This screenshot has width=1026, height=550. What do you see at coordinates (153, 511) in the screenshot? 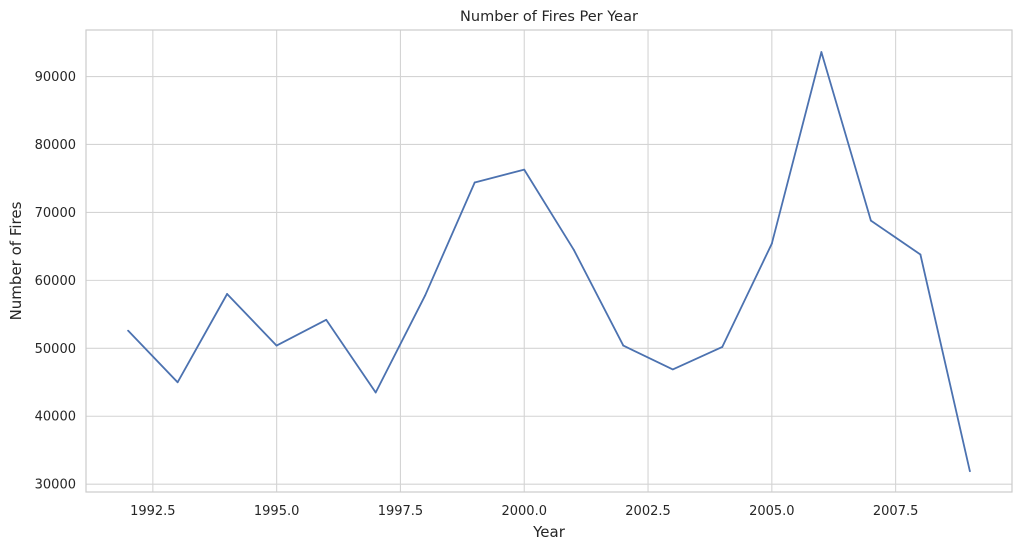
I see `x-tick-label: 1992.5` at bounding box center [153, 511].